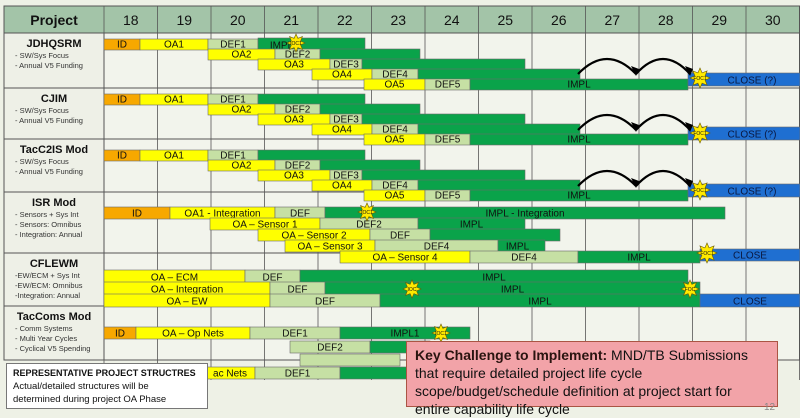  What do you see at coordinates (131, 20) in the screenshot?
I see `year-label-18: 18` at bounding box center [131, 20].